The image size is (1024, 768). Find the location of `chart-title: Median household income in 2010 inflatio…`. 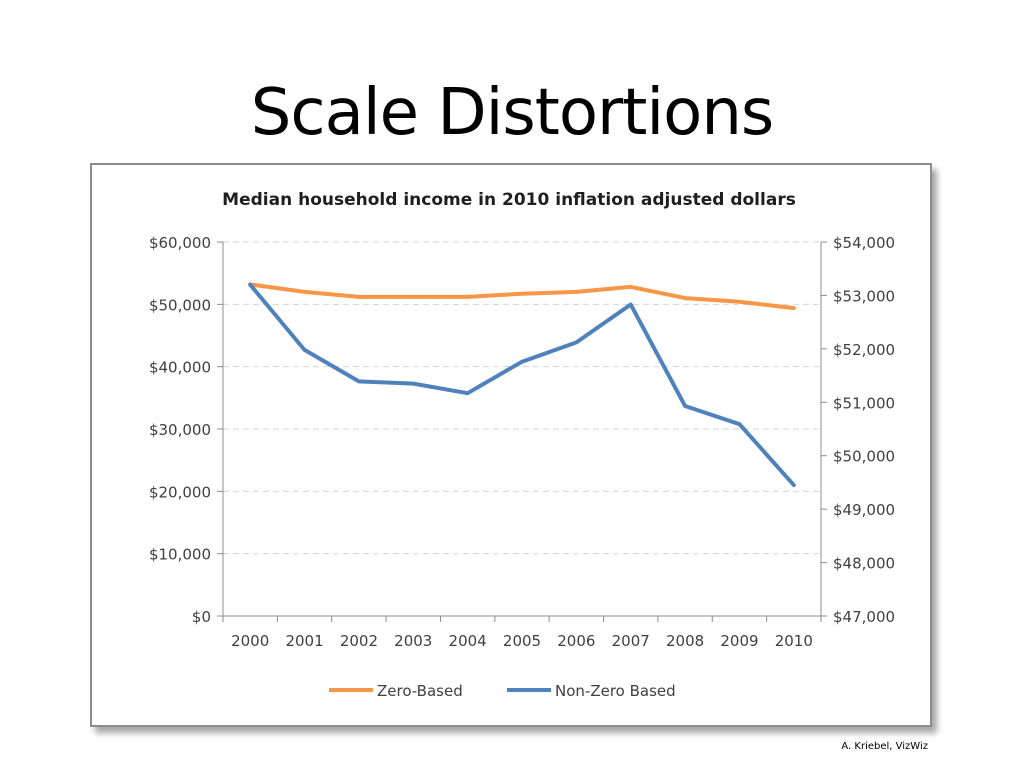

chart-title: Median household income in 2010 inflatio… is located at coordinates (509, 200).